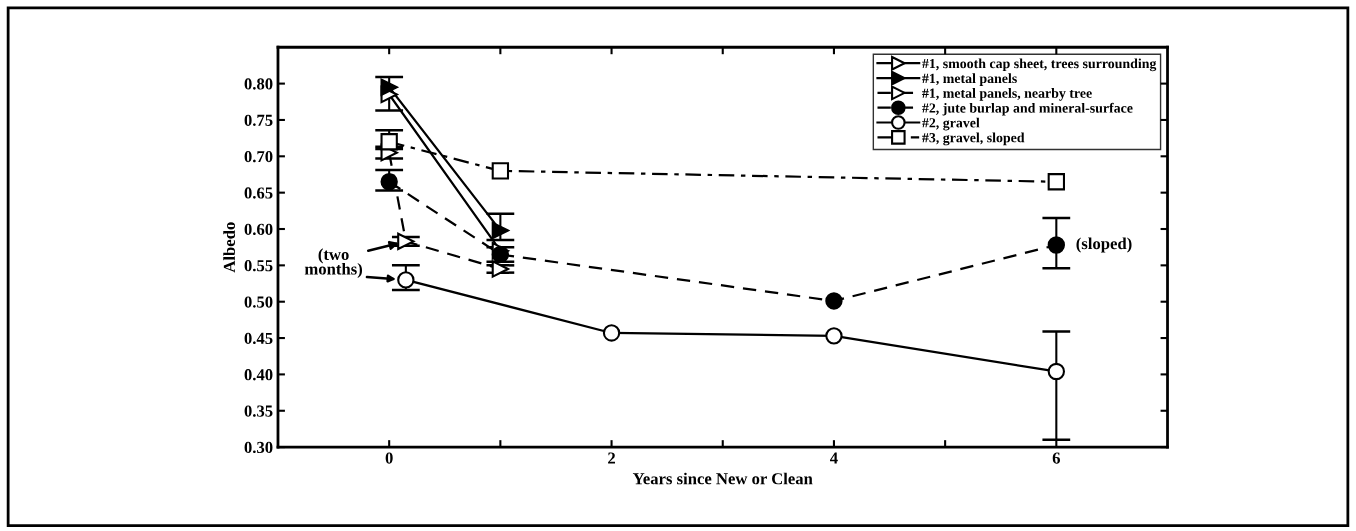  What do you see at coordinates (258, 266) in the screenshot?
I see `y-tick-label: 0.55` at bounding box center [258, 266].